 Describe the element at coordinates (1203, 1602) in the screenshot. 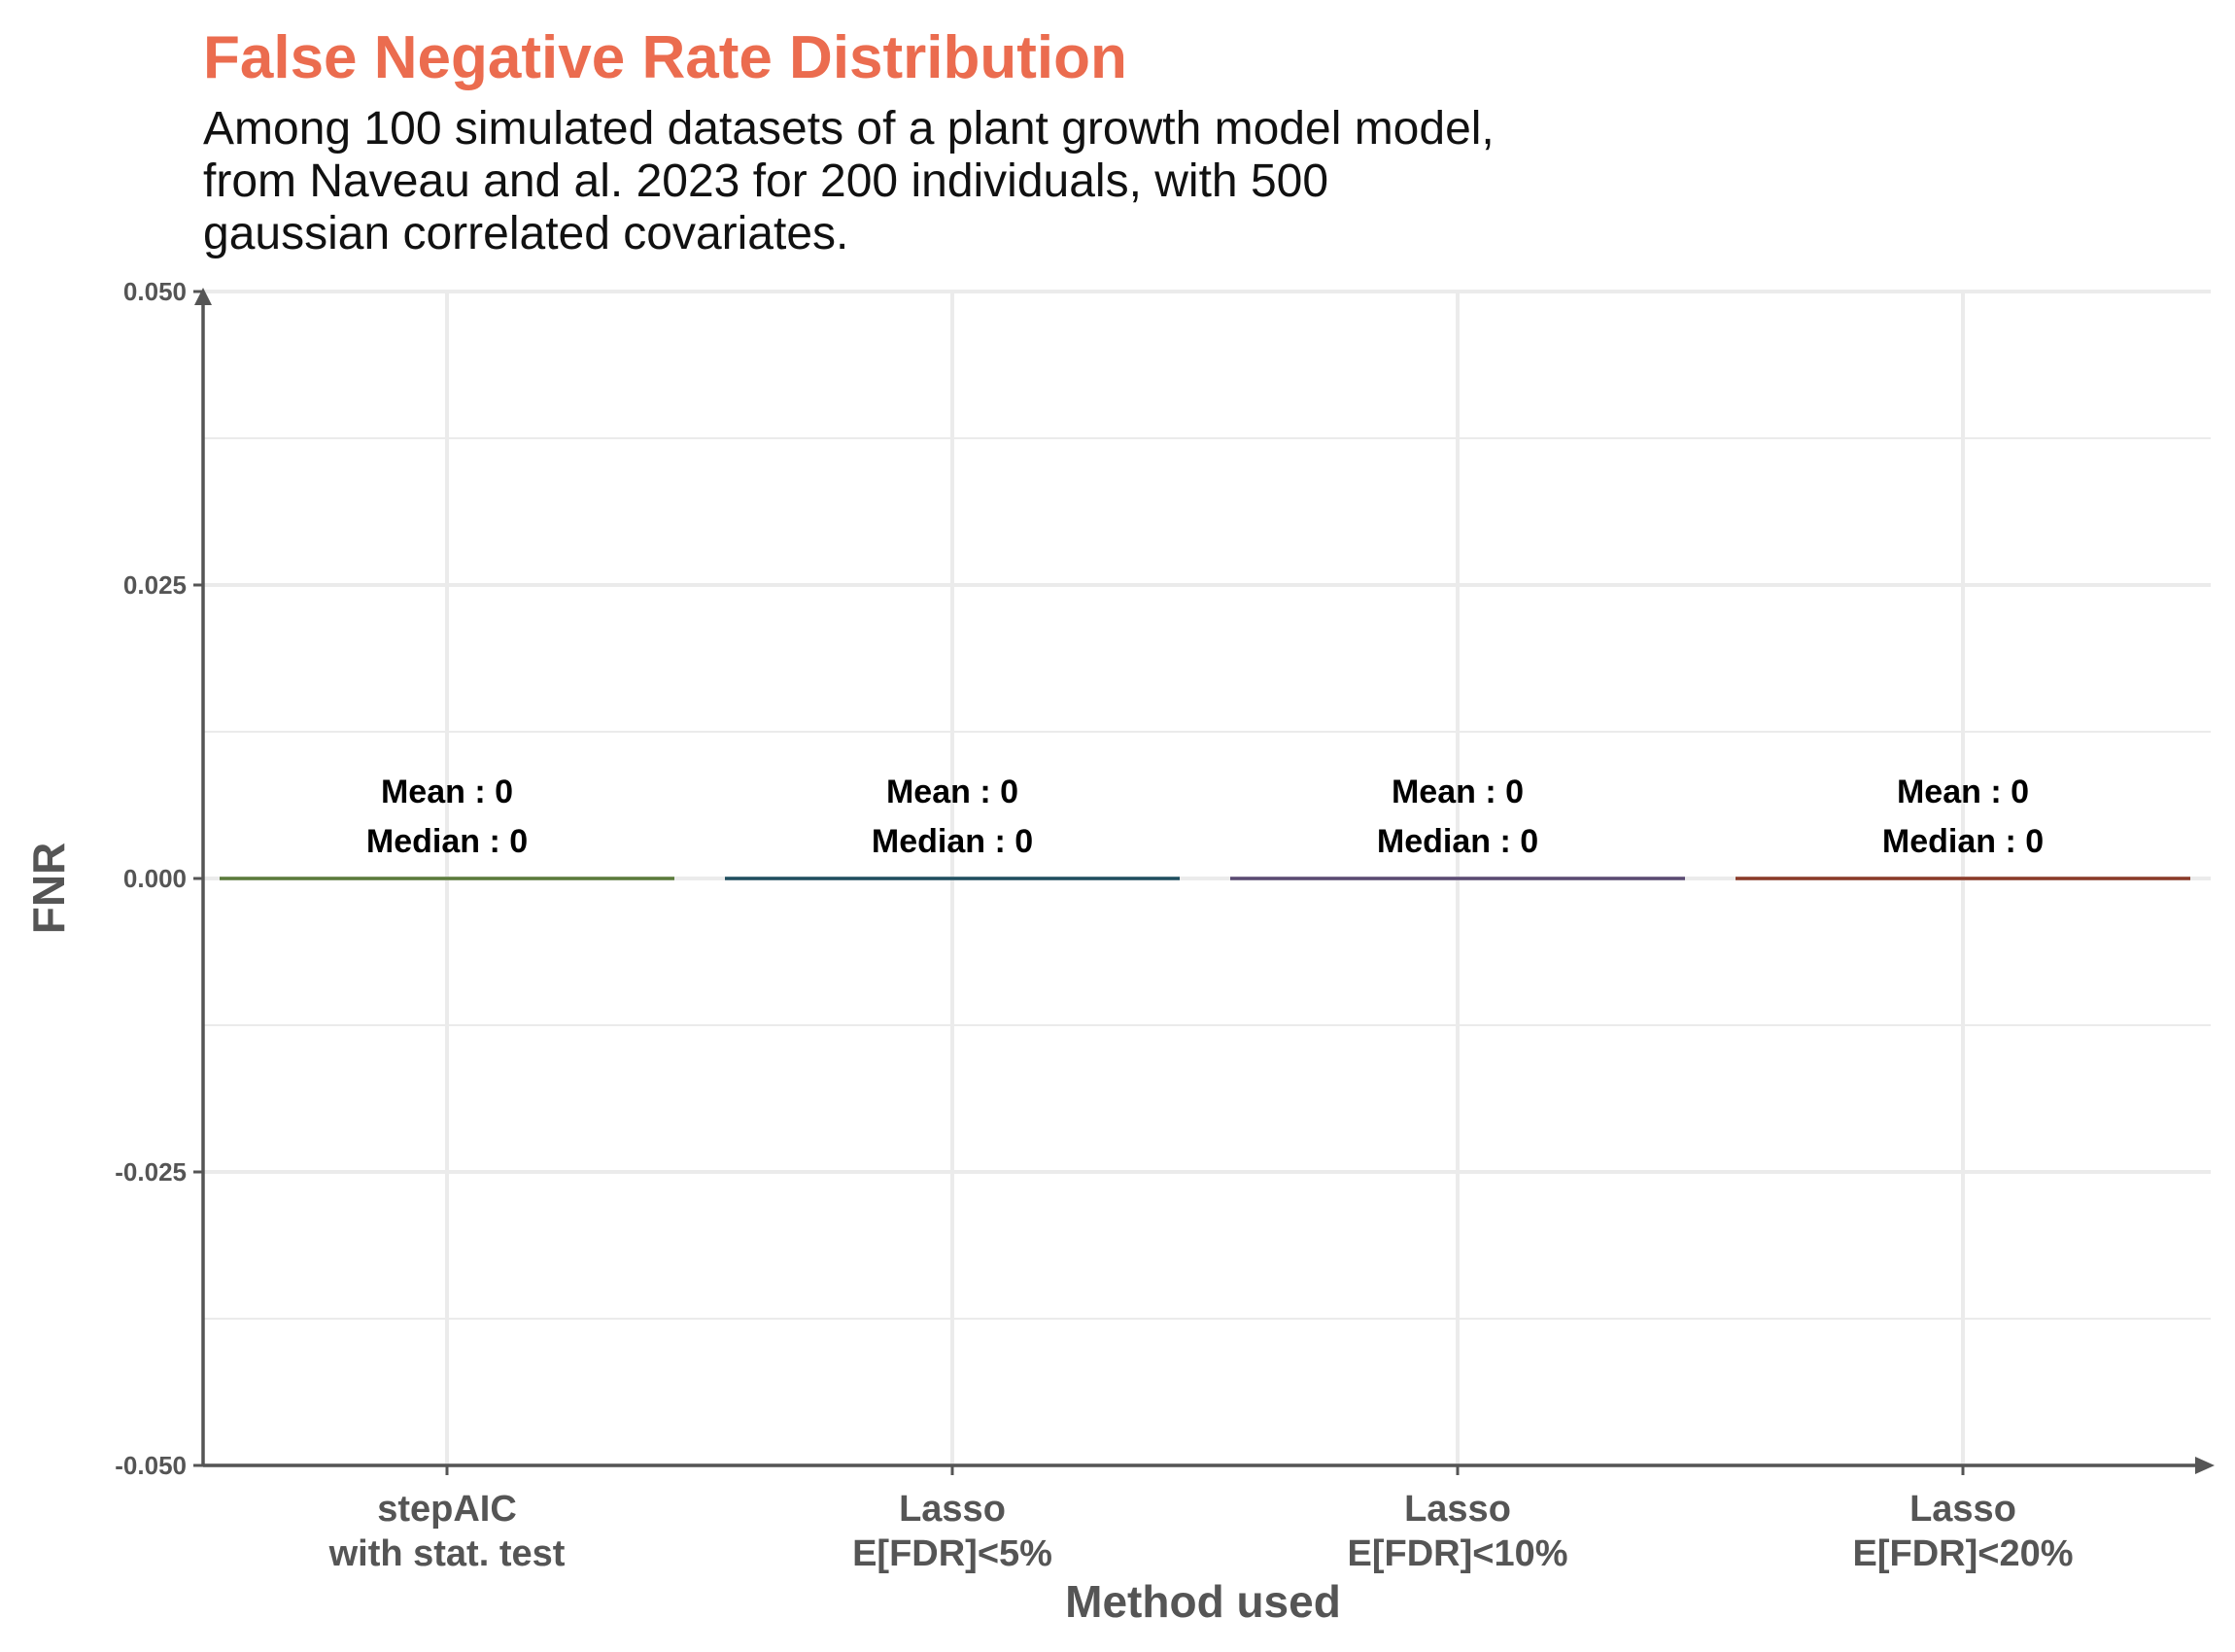

I see `x-axis-title: Method used` at that location.